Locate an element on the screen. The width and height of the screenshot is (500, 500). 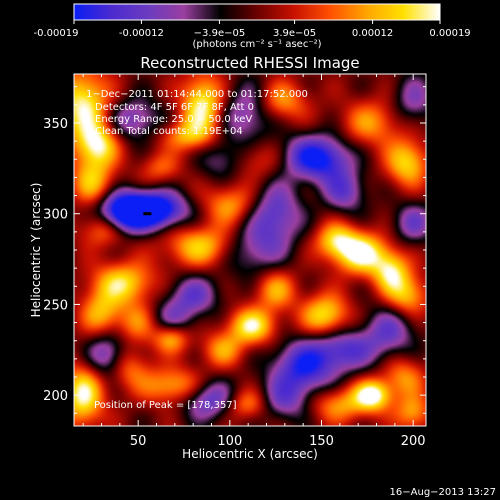
x-tick-label: 200 is located at coordinates (413, 441).